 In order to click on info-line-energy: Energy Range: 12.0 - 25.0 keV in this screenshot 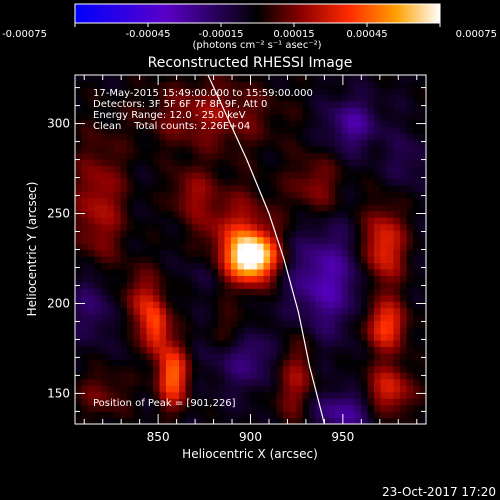, I will do `click(169, 115)`.